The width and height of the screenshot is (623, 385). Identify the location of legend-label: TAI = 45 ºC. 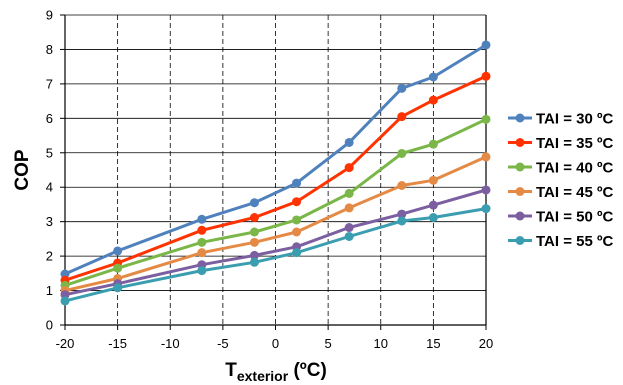
(574, 192).